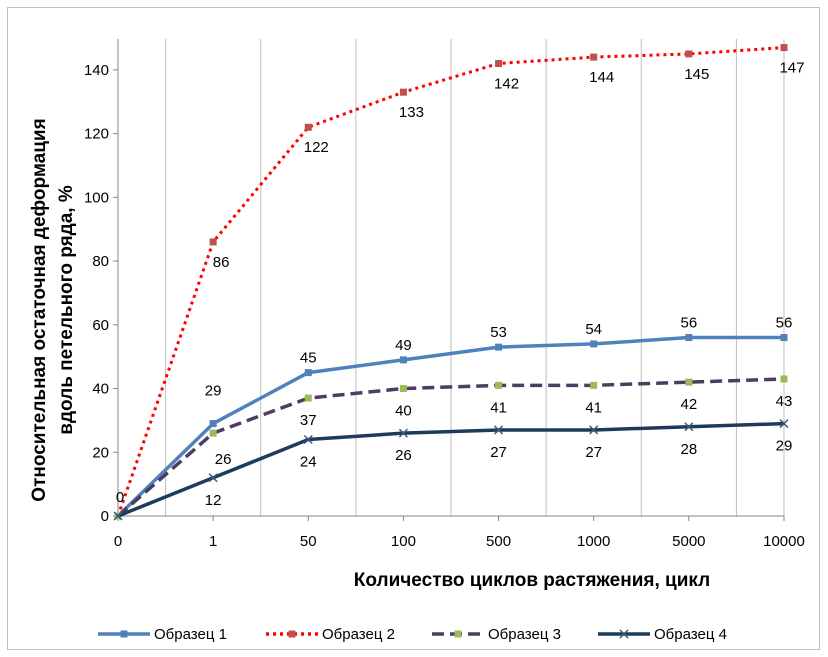 The width and height of the screenshot is (828, 657). I want to click on y-tick-label: 80, so click(100, 261).